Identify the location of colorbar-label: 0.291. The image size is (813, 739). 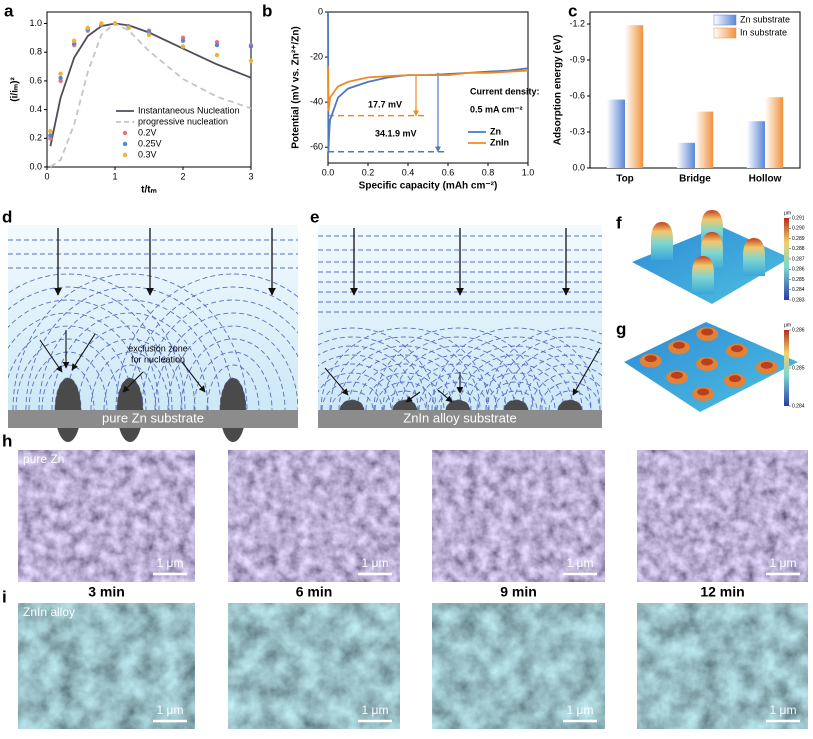
(798, 218).